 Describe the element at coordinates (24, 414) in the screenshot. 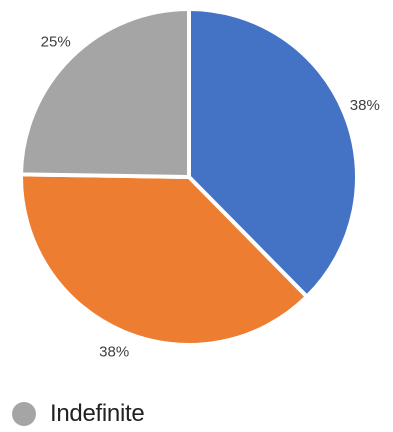

I see `legend-swatch` at that location.